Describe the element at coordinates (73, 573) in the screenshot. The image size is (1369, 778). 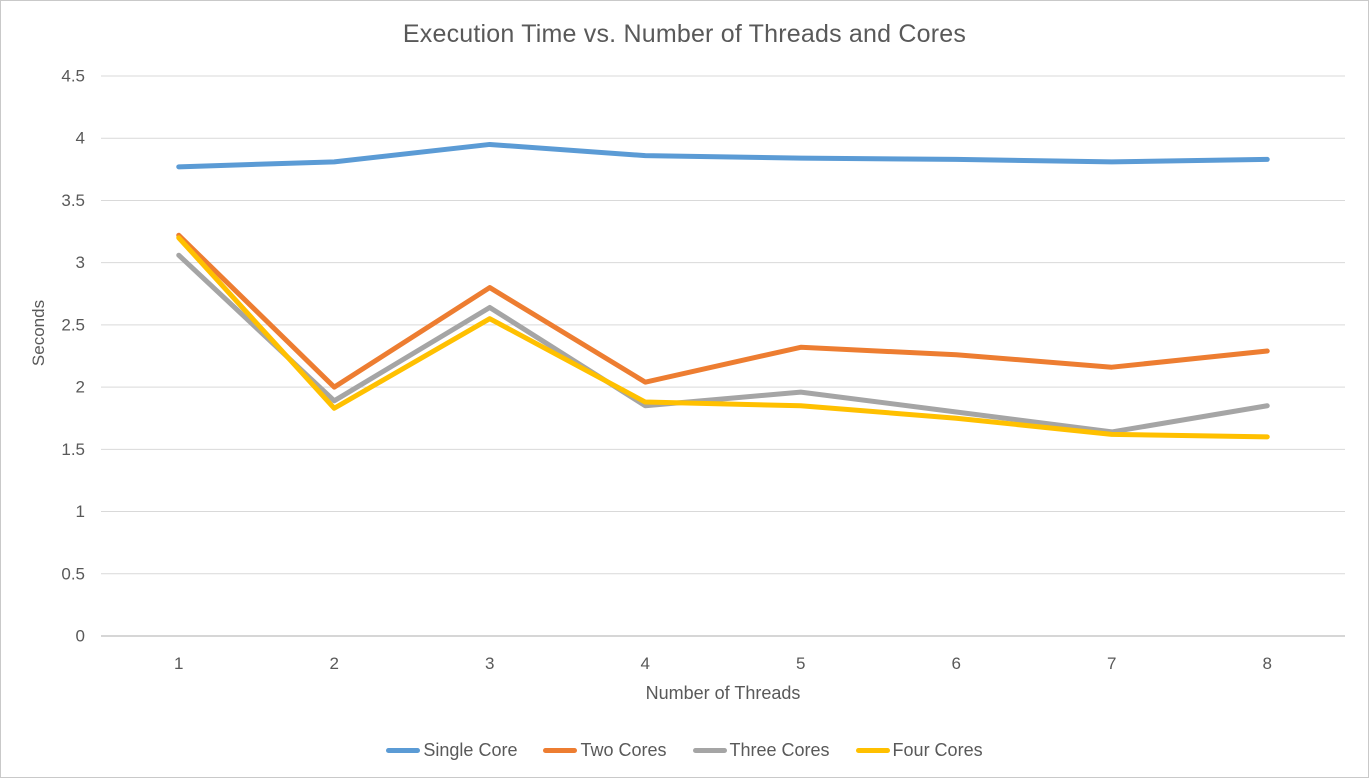
I see `y-tick-label: 0.5` at that location.